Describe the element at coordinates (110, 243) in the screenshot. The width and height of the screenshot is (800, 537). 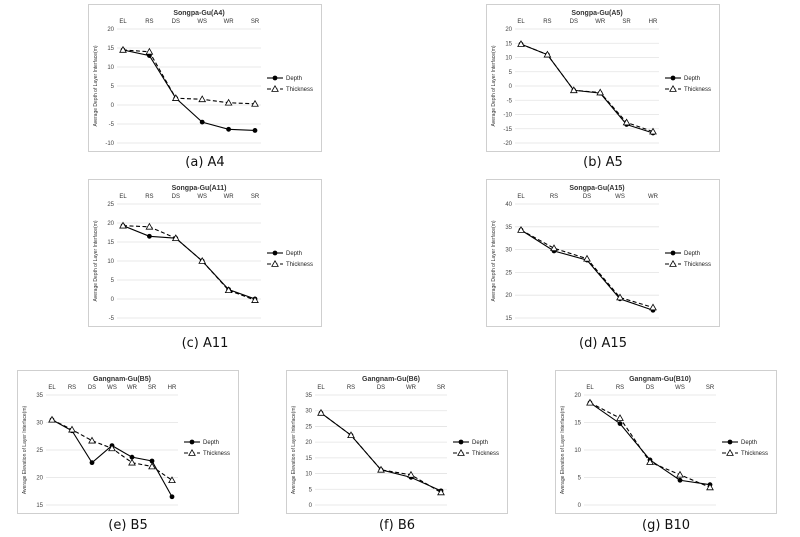
I see `chart-a11-ytick-label: 15` at that location.